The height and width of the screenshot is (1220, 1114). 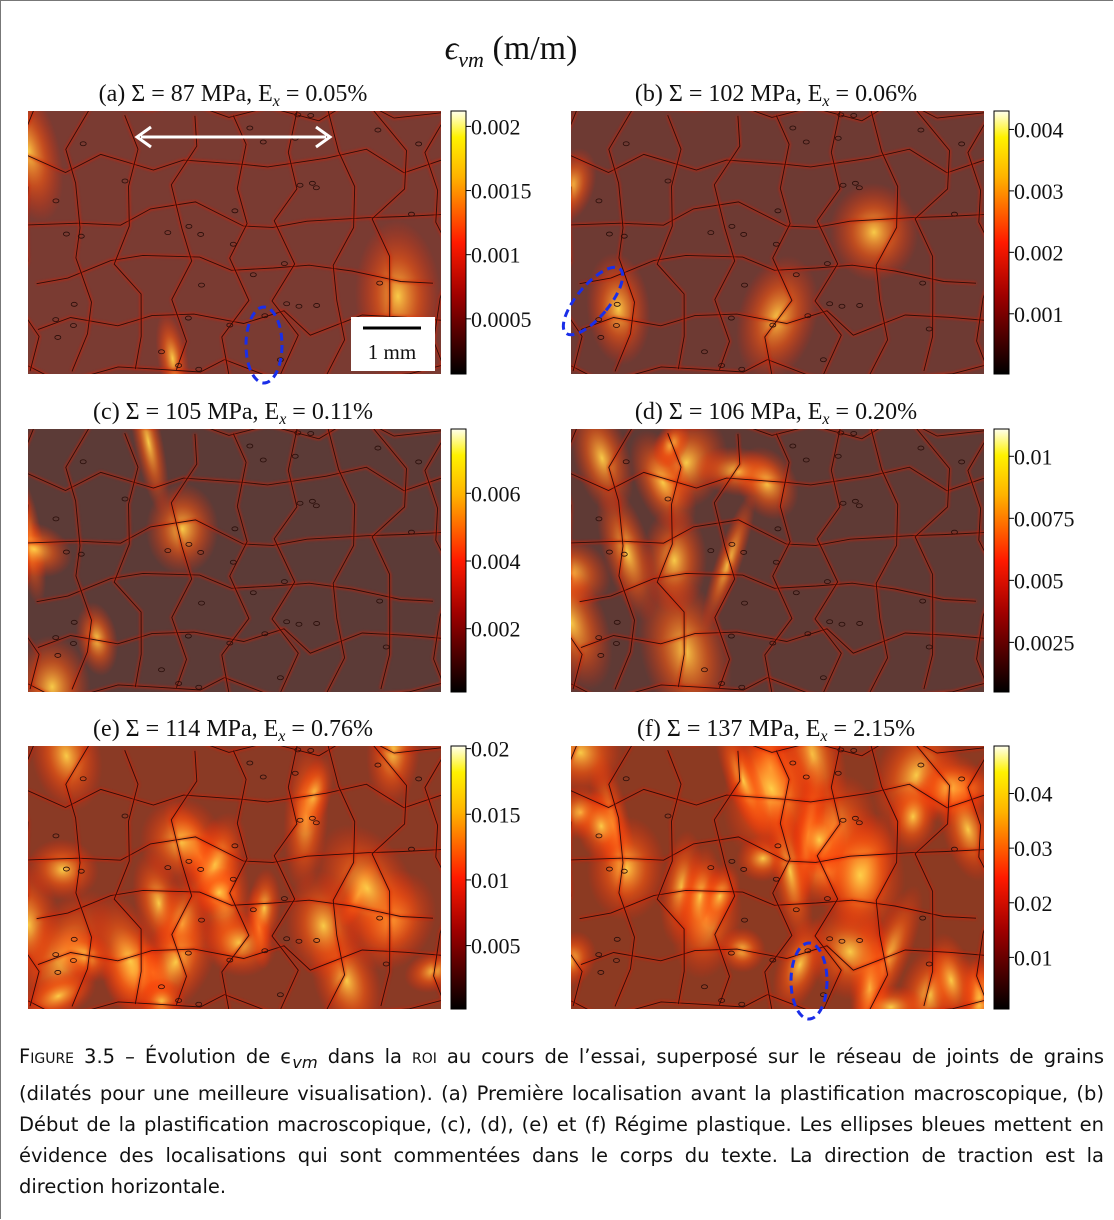 What do you see at coordinates (776, 413) in the screenshot?
I see `panel-title: (d) Σ = 106 MPa, Ex = 0.20%` at bounding box center [776, 413].